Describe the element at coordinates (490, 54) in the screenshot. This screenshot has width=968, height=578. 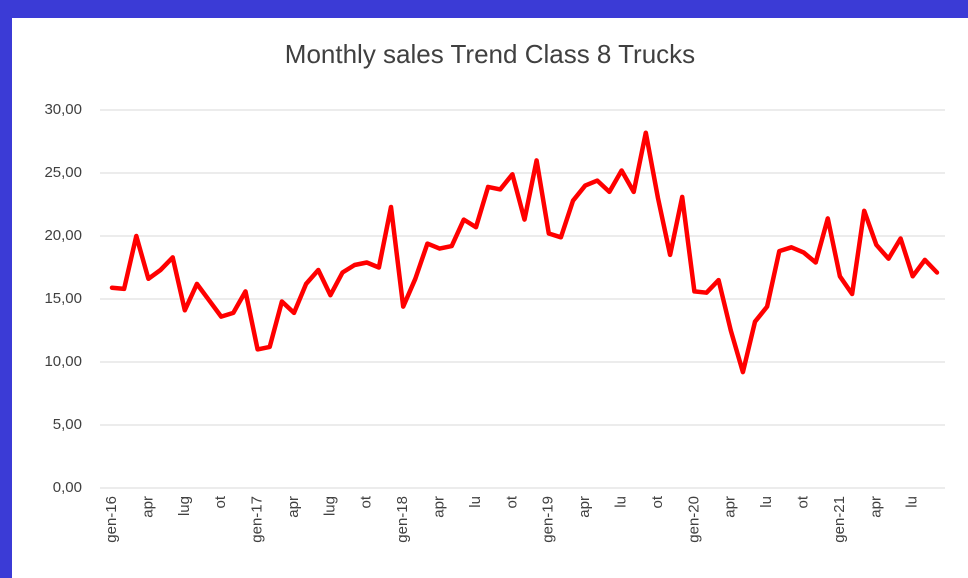
I see `chart-title: Monthly sales Trend Class 8 Trucks` at that location.